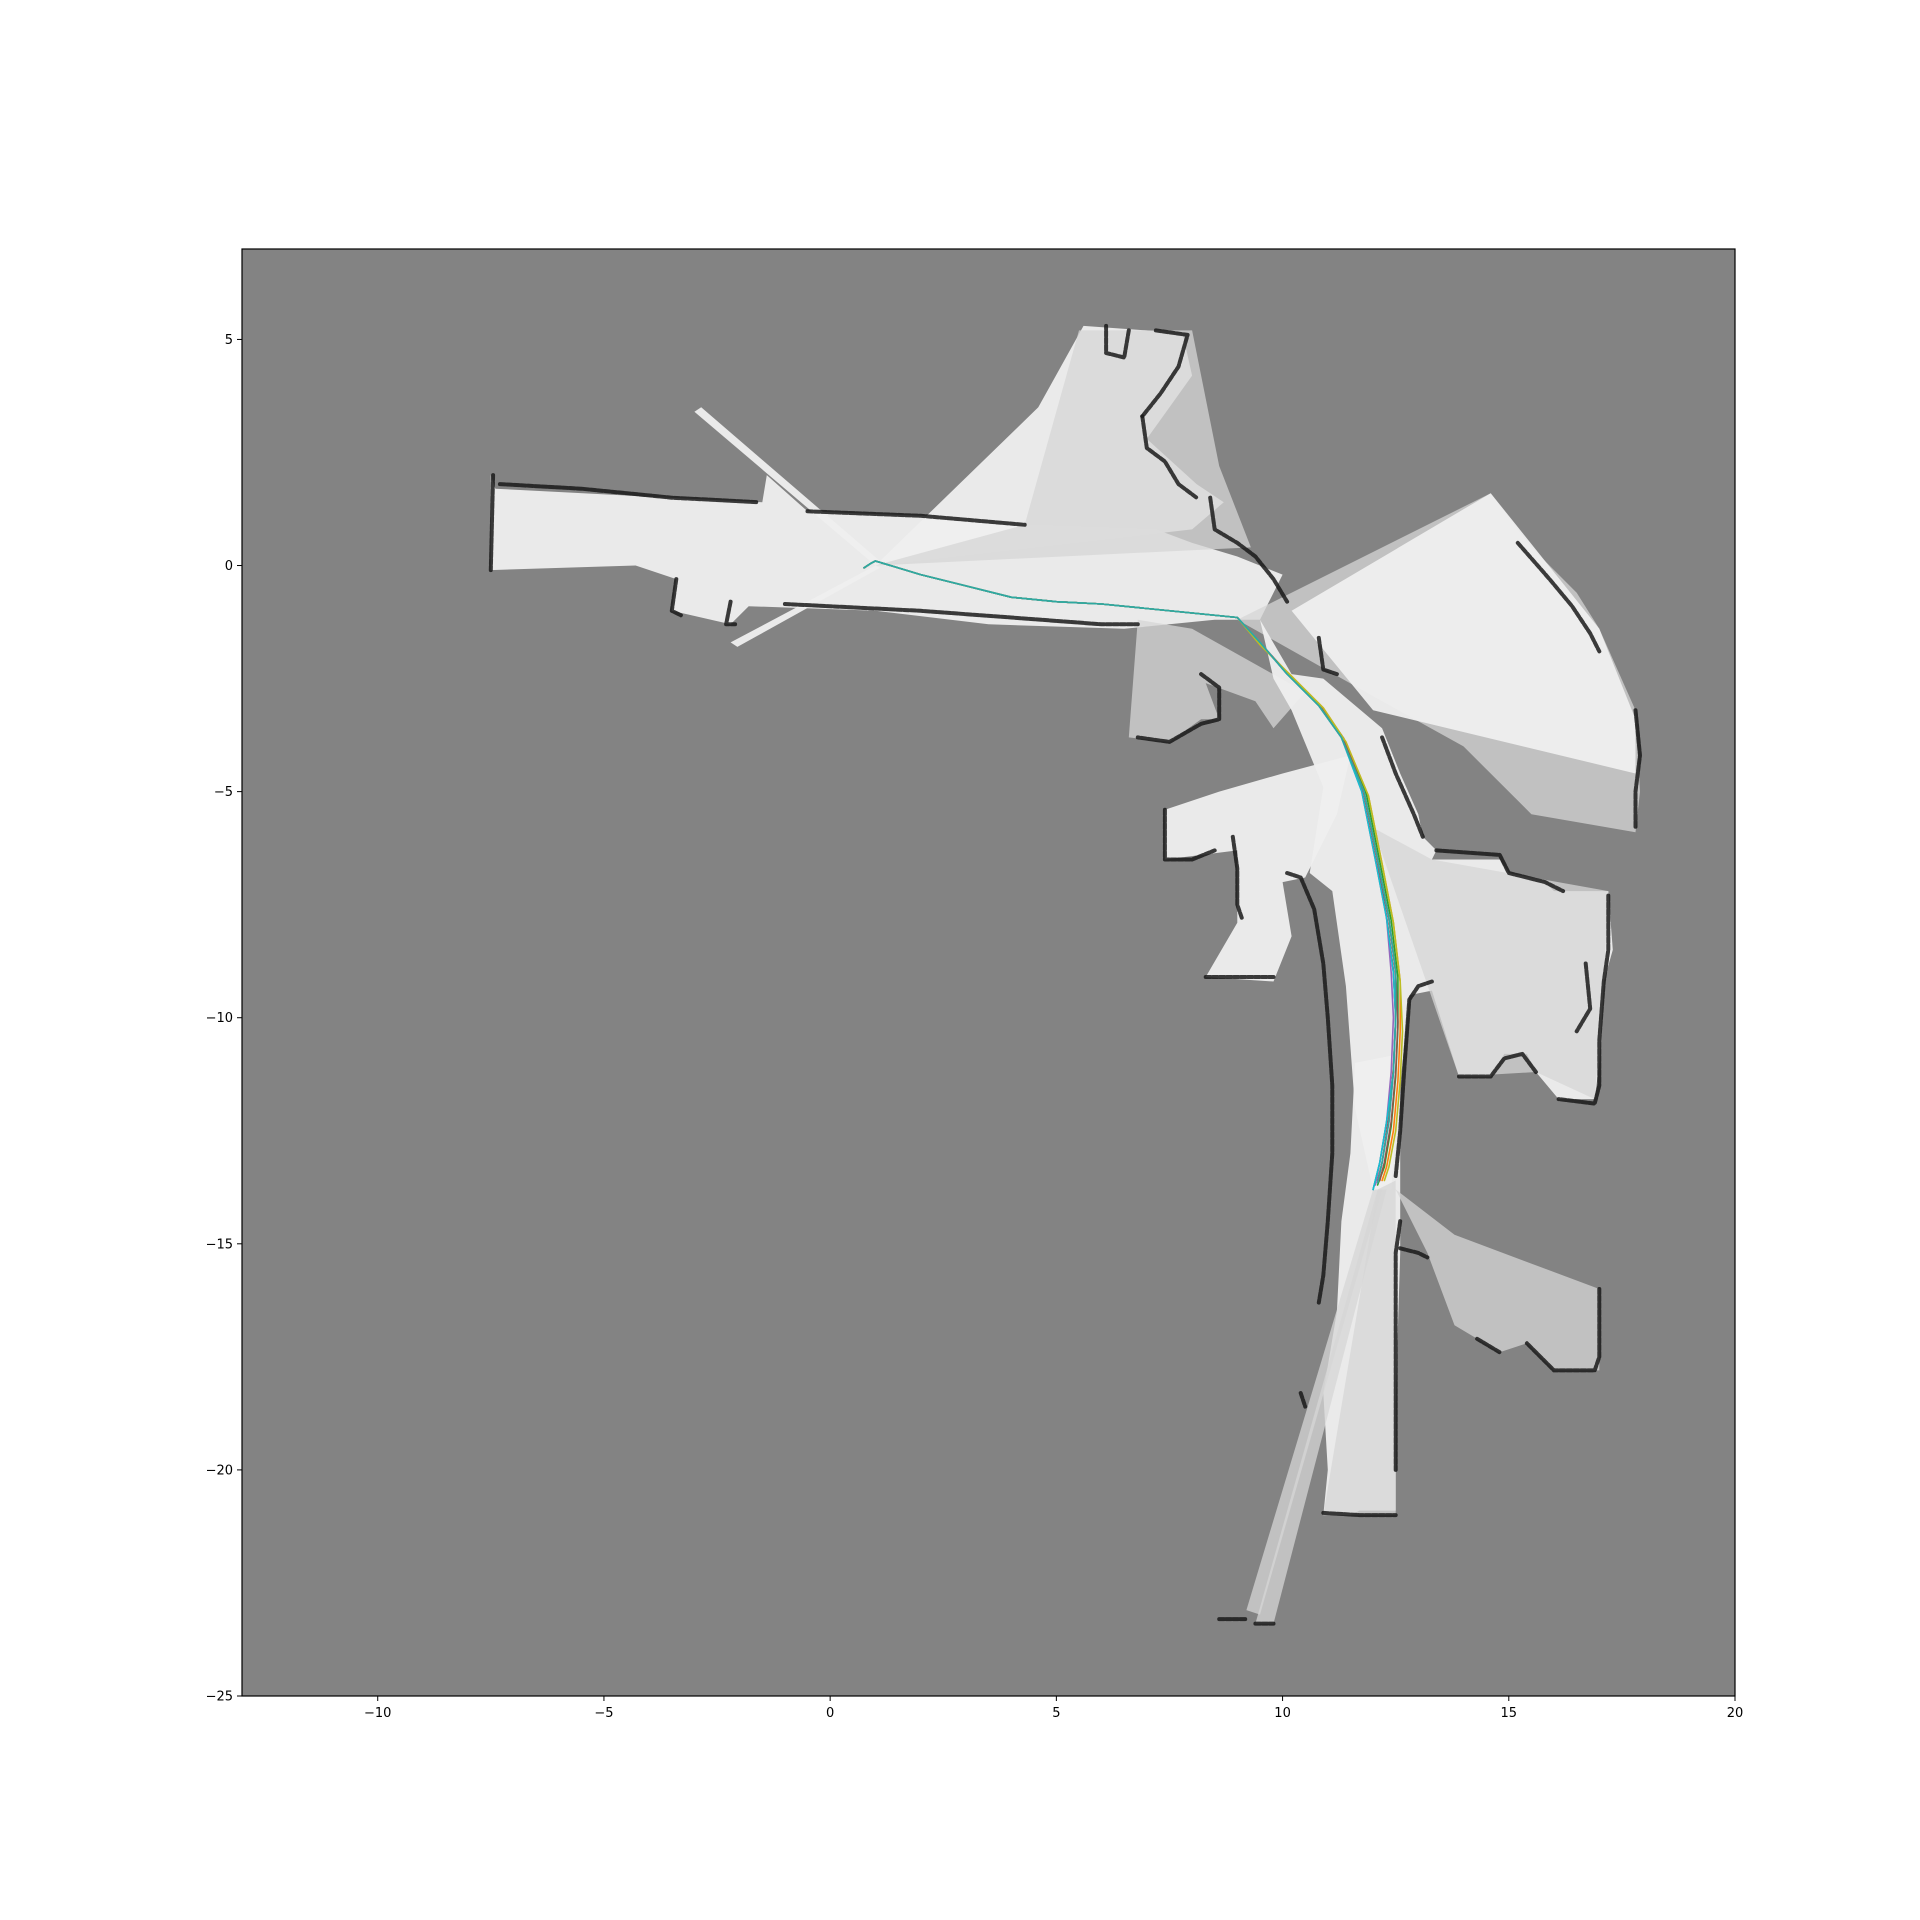  I want to click on free-region-west-corridor, so click(886, 552).